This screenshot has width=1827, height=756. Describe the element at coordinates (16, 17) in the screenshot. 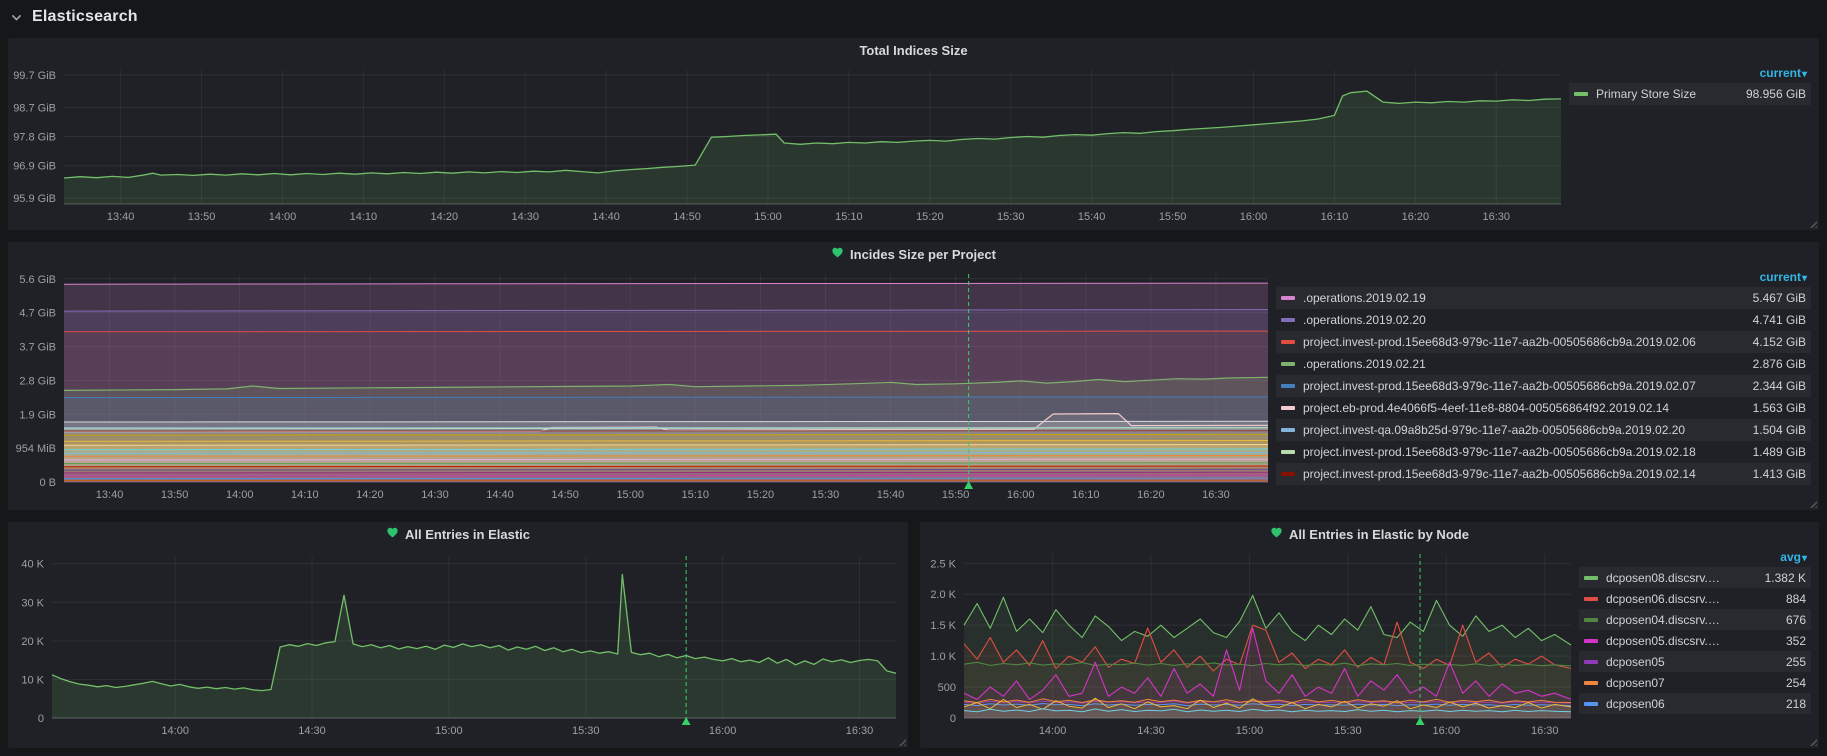

I see `chevron-down-icon` at that location.